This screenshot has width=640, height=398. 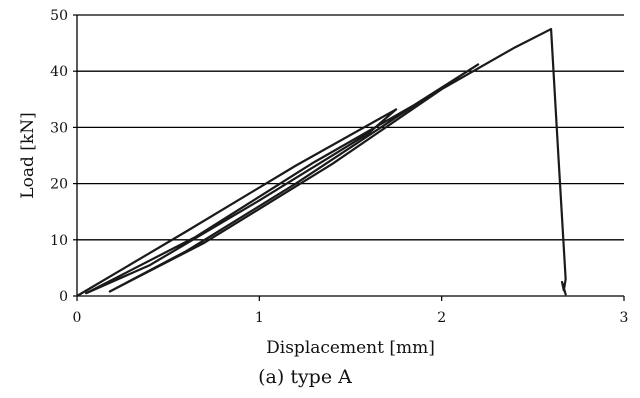 I want to click on x-tick-label-2: 2, so click(x=441, y=318).